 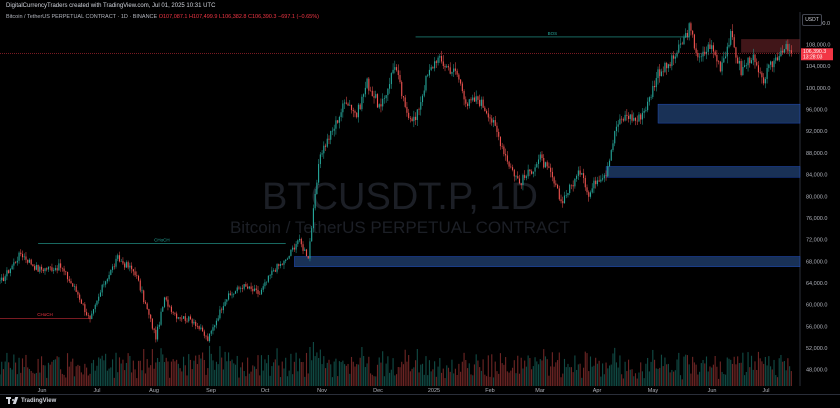 I want to click on volume-bars, so click(x=396, y=364).